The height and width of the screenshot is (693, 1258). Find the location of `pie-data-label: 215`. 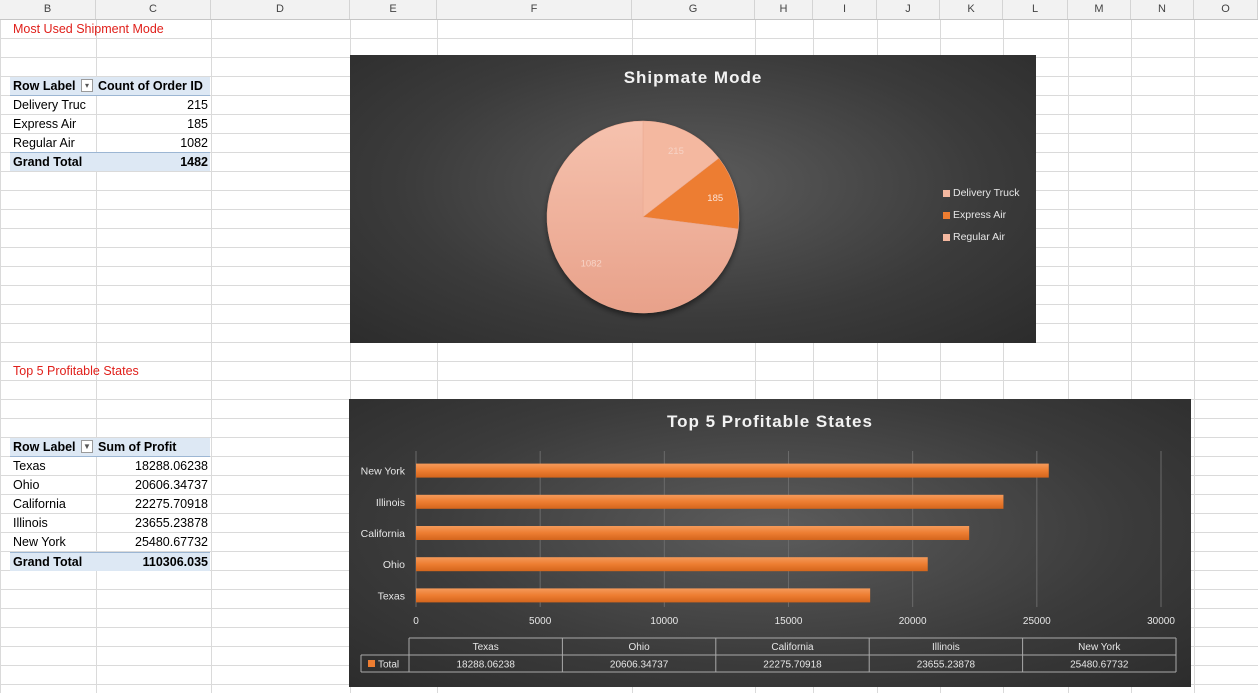

pie-data-label: 215 is located at coordinates (676, 151).